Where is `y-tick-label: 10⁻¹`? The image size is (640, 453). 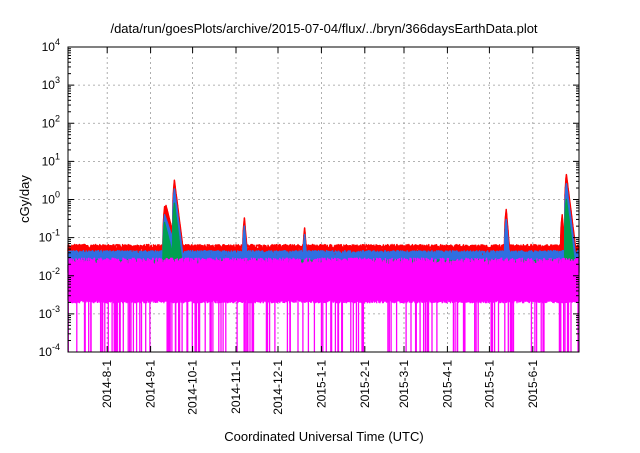
y-tick-label: 10⁻¹ is located at coordinates (49, 236).